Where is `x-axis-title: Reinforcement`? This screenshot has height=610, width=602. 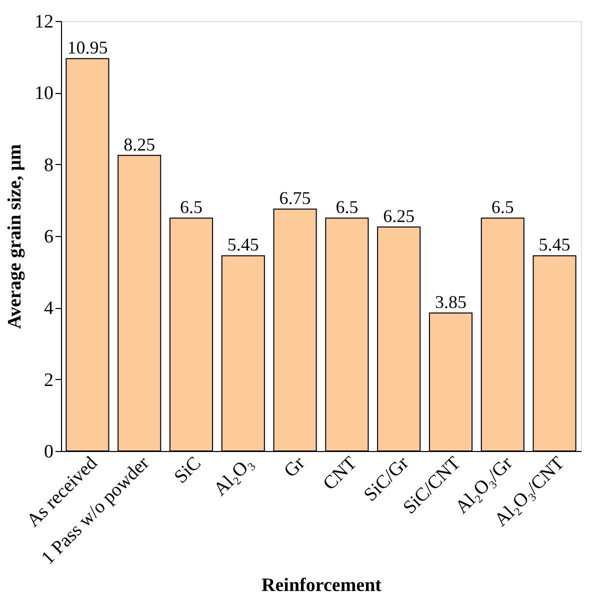
x-axis-title: Reinforcement is located at coordinates (322, 585).